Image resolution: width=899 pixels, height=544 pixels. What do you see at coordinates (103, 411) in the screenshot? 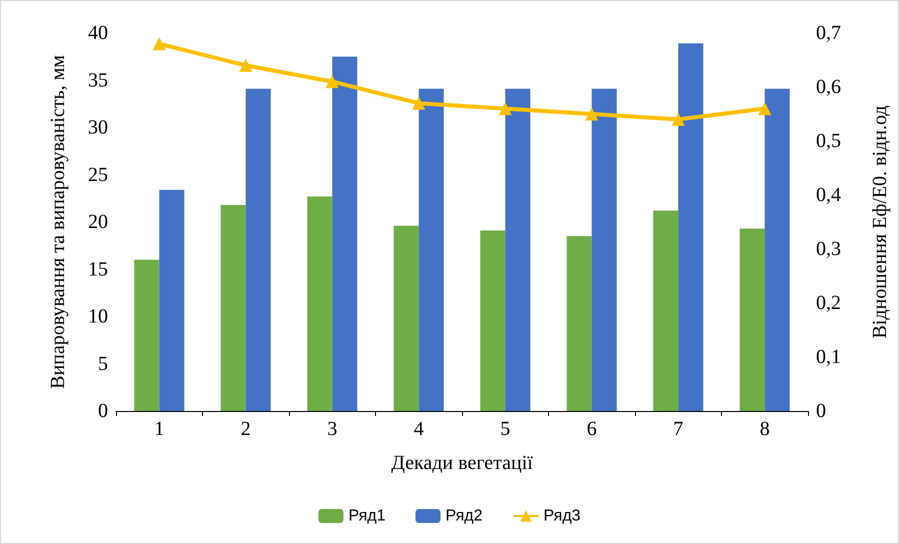
I see `y-tick-label: 0` at bounding box center [103, 411].